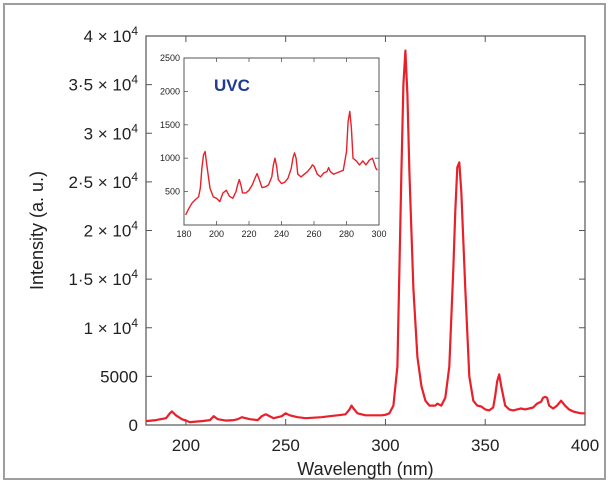 This screenshot has width=611, height=483. What do you see at coordinates (103, 278) in the screenshot?
I see `main-y-tick-label: 1·5 × 104` at bounding box center [103, 278].